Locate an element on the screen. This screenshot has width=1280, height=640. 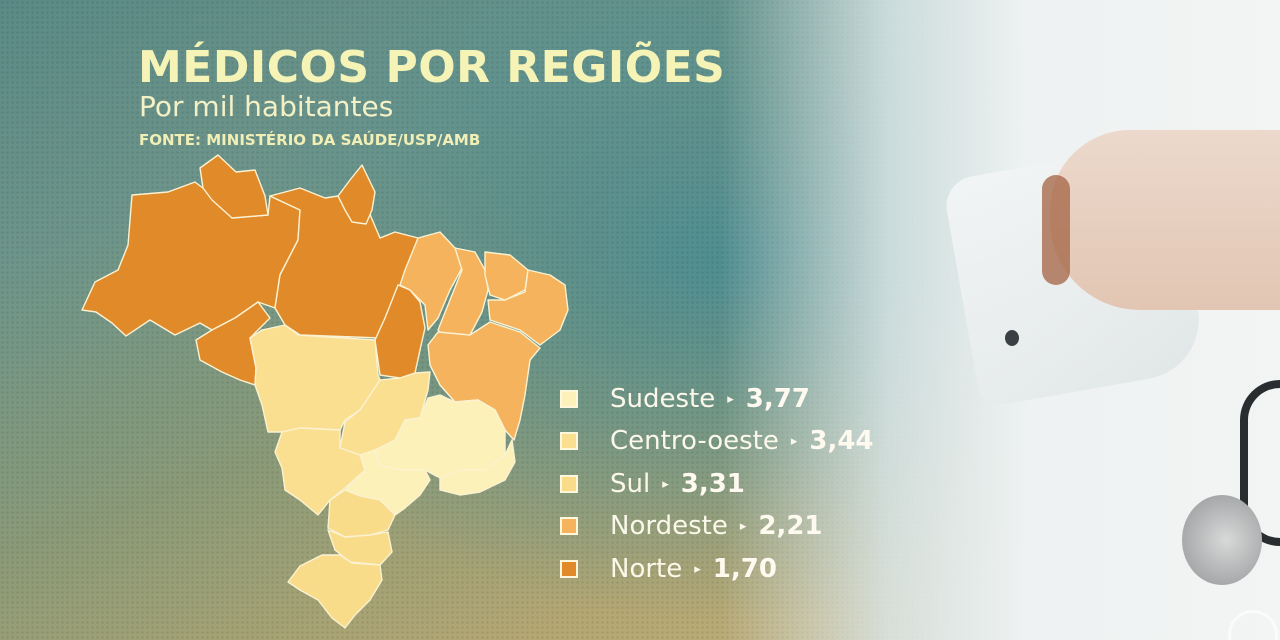
state-mato-grosso-do-sul is located at coordinates (320, 471).